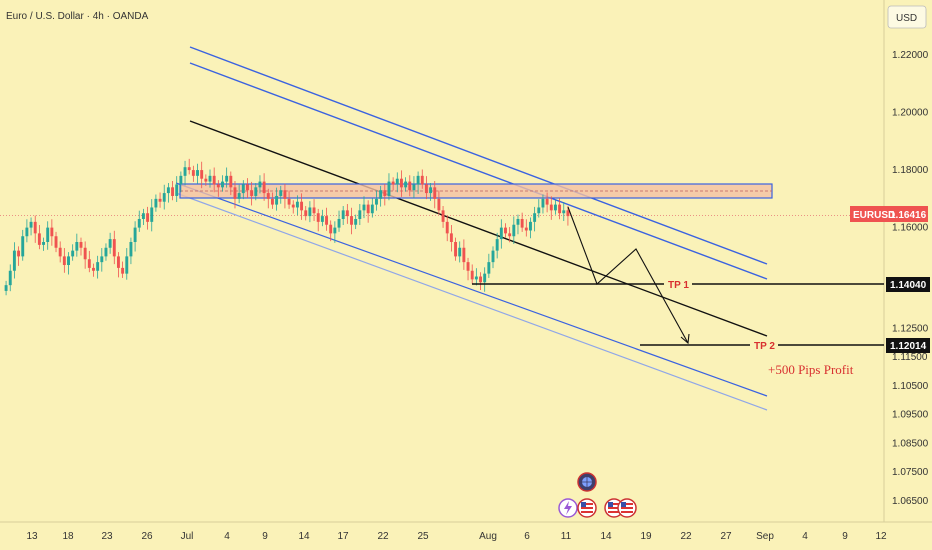  What do you see at coordinates (908, 345) in the screenshot?
I see `price-tag-tp2: 1.12014` at bounding box center [908, 345].